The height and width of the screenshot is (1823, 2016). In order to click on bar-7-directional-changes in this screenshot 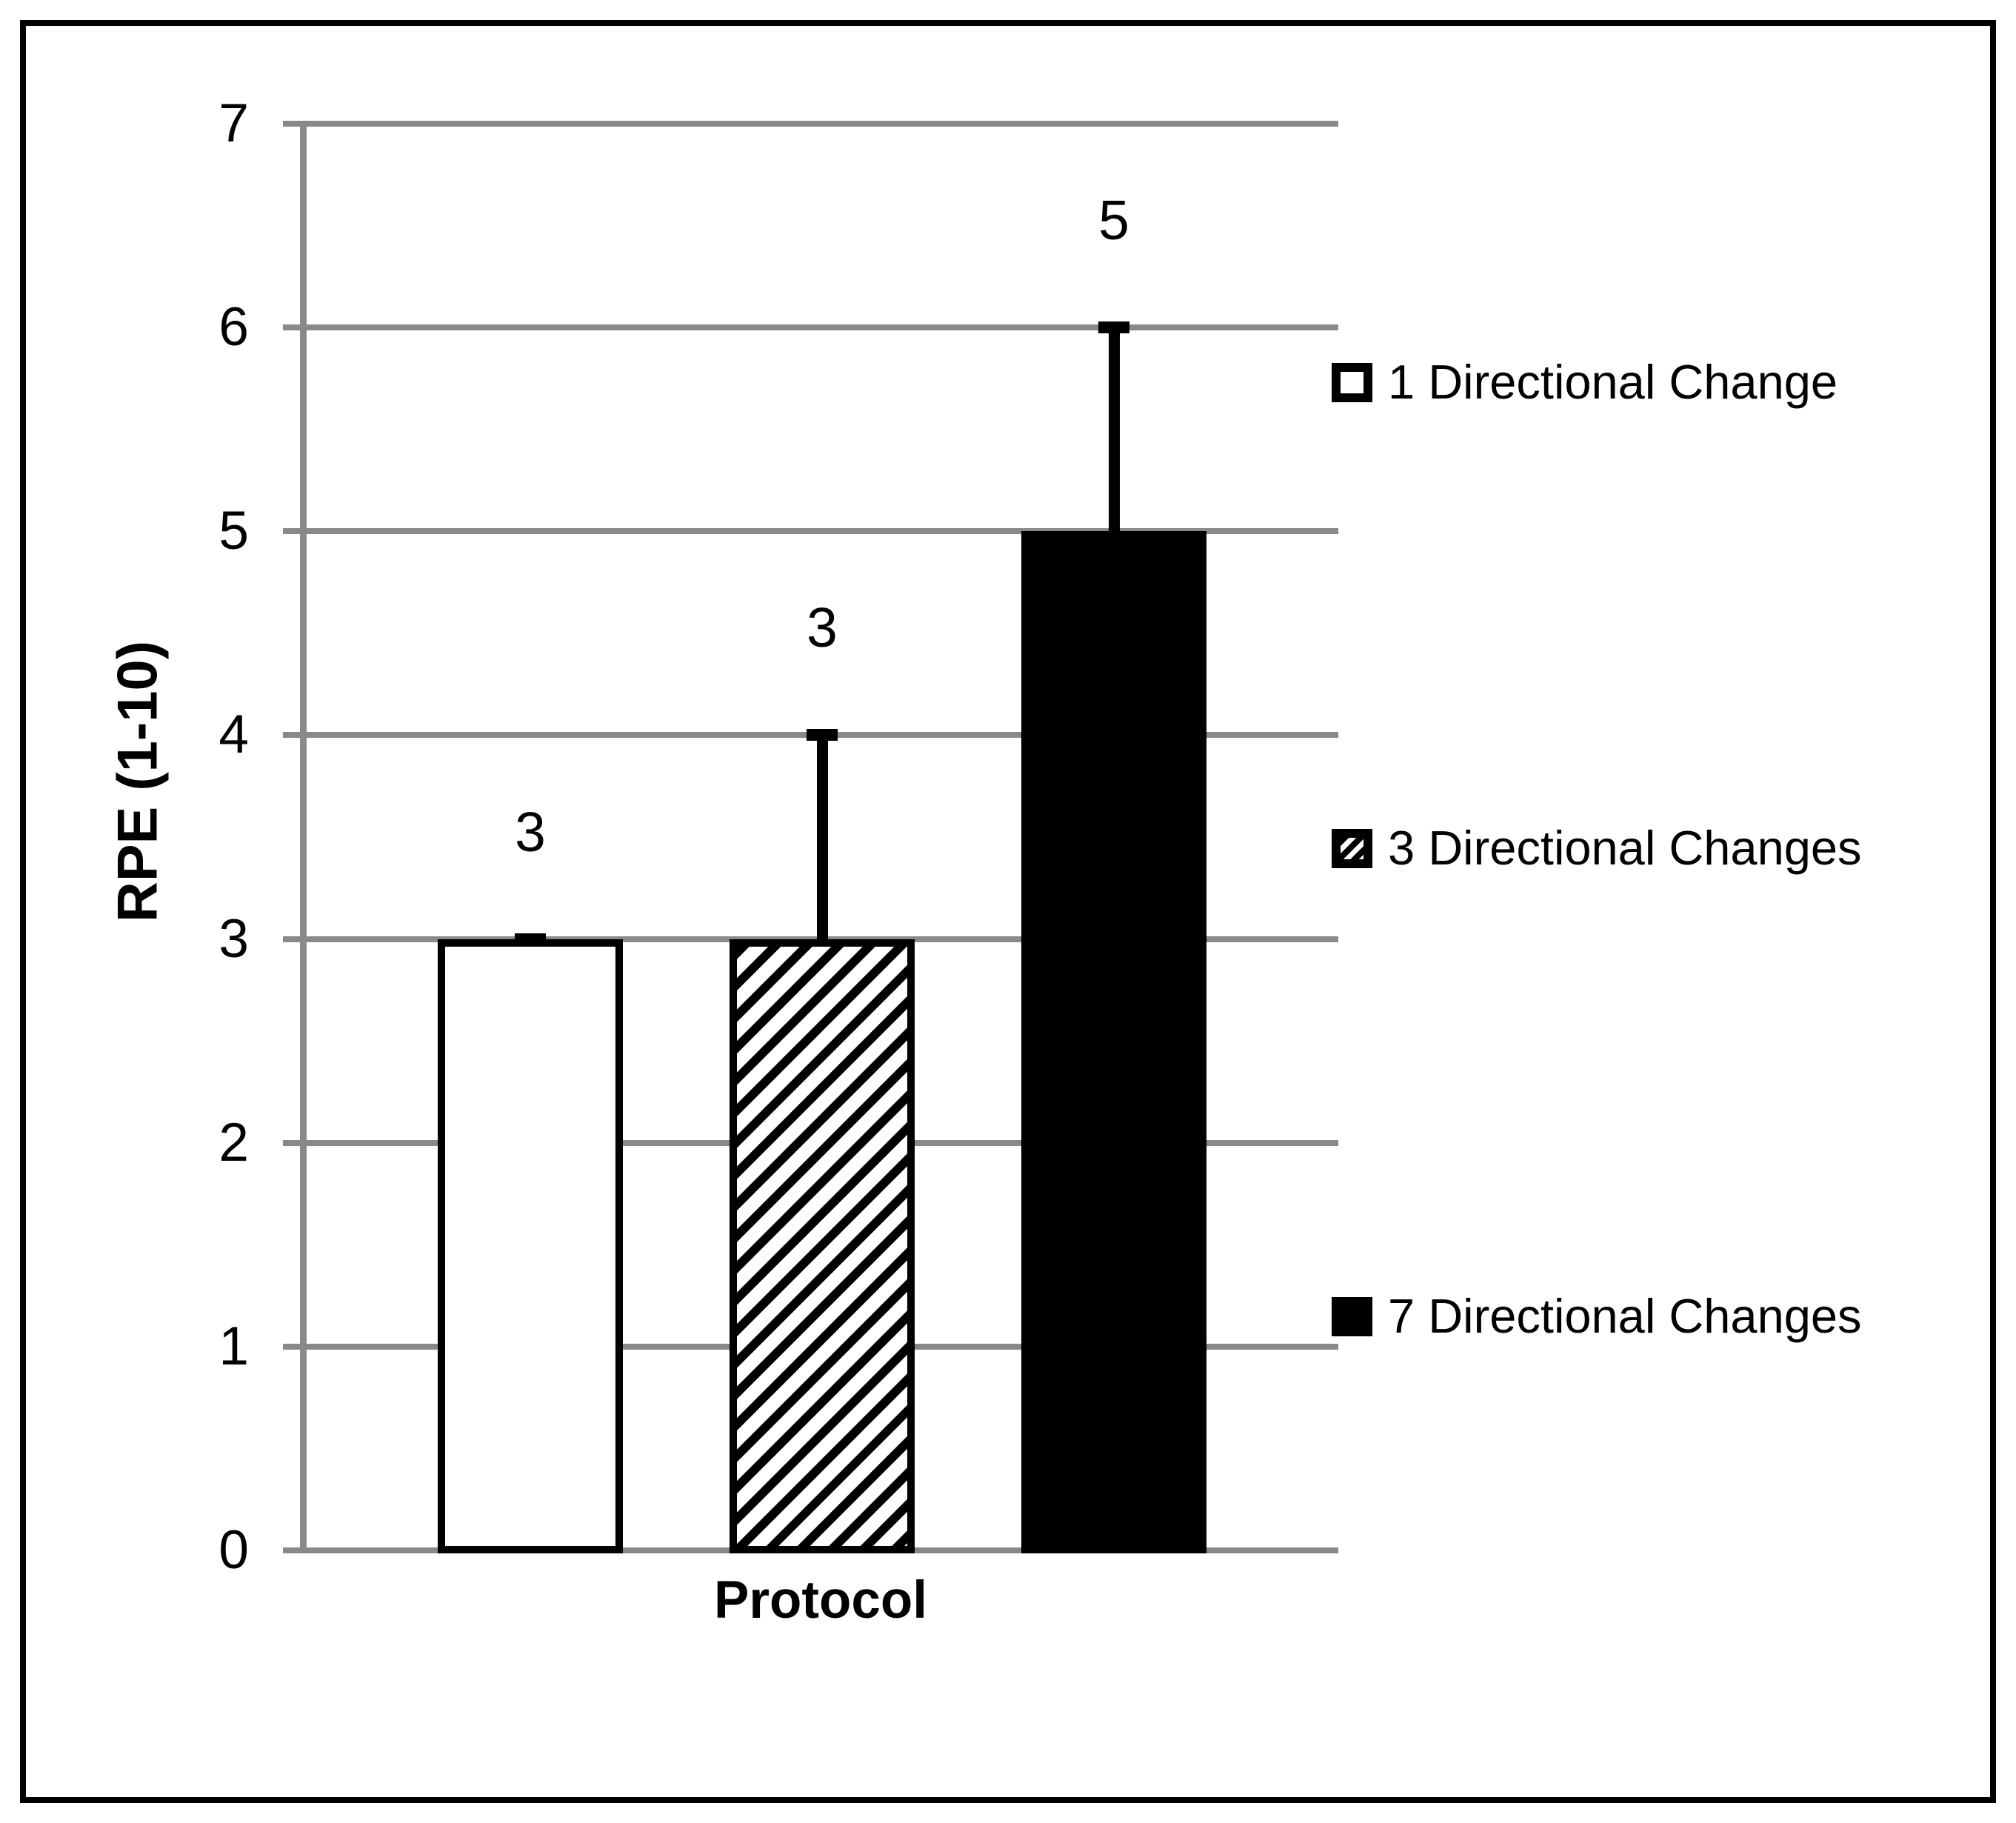, I will do `click(1113, 1042)`.